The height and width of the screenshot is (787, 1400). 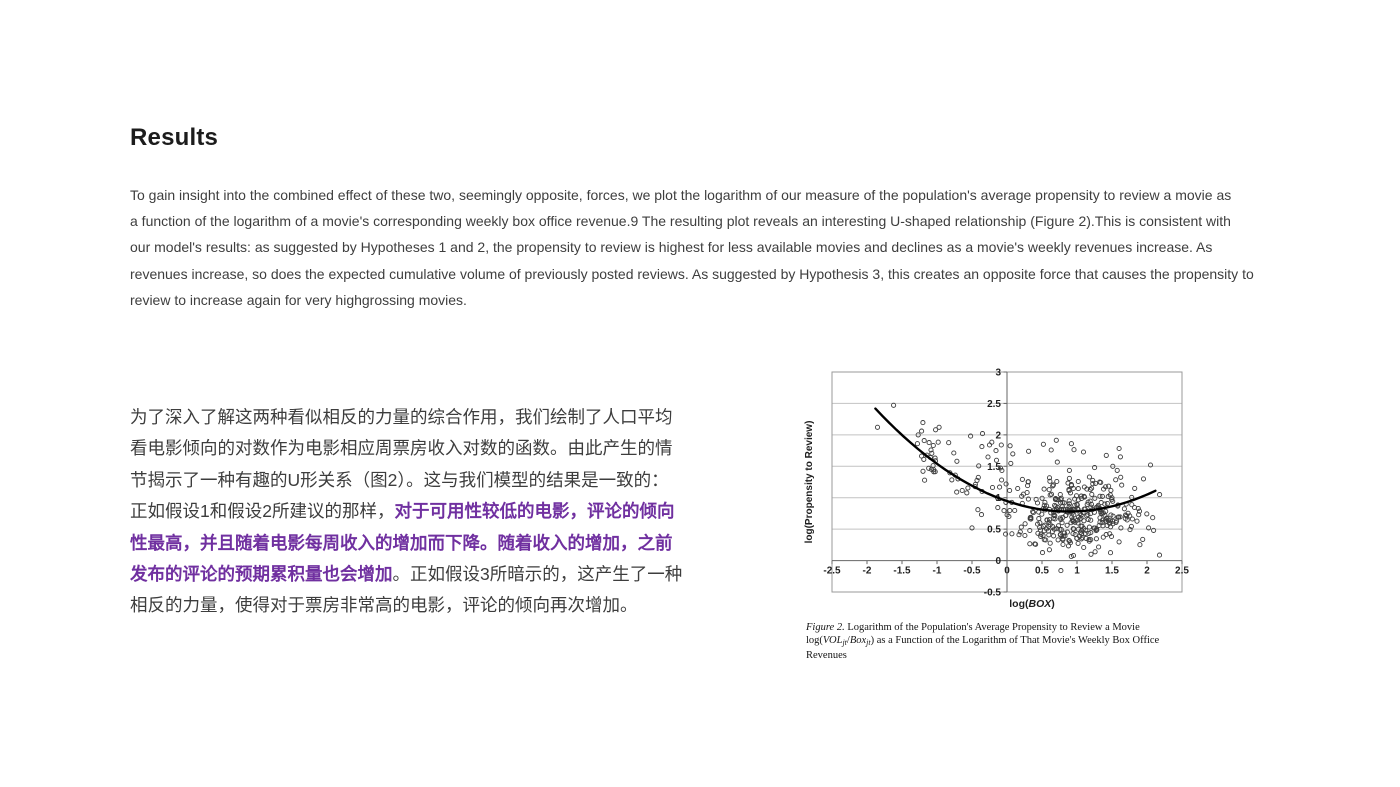 I want to click on y-tick-label: 2.5, so click(x=994, y=404).